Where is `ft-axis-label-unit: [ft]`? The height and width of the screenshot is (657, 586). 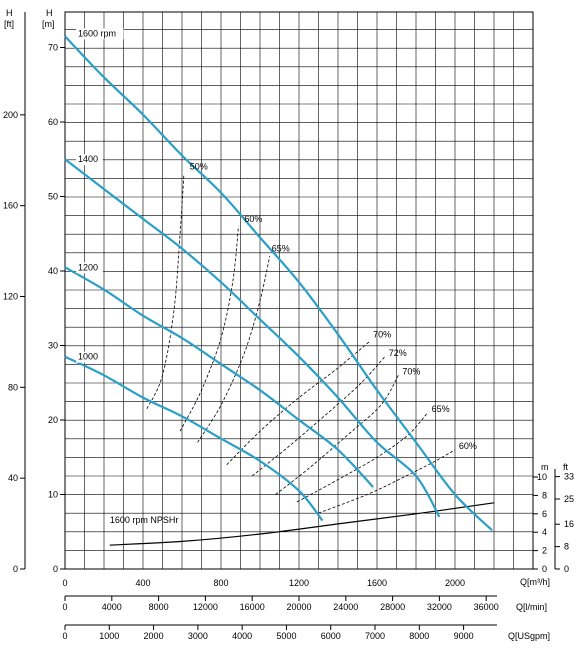
ft-axis-label-unit: [ft] is located at coordinates (9, 24).